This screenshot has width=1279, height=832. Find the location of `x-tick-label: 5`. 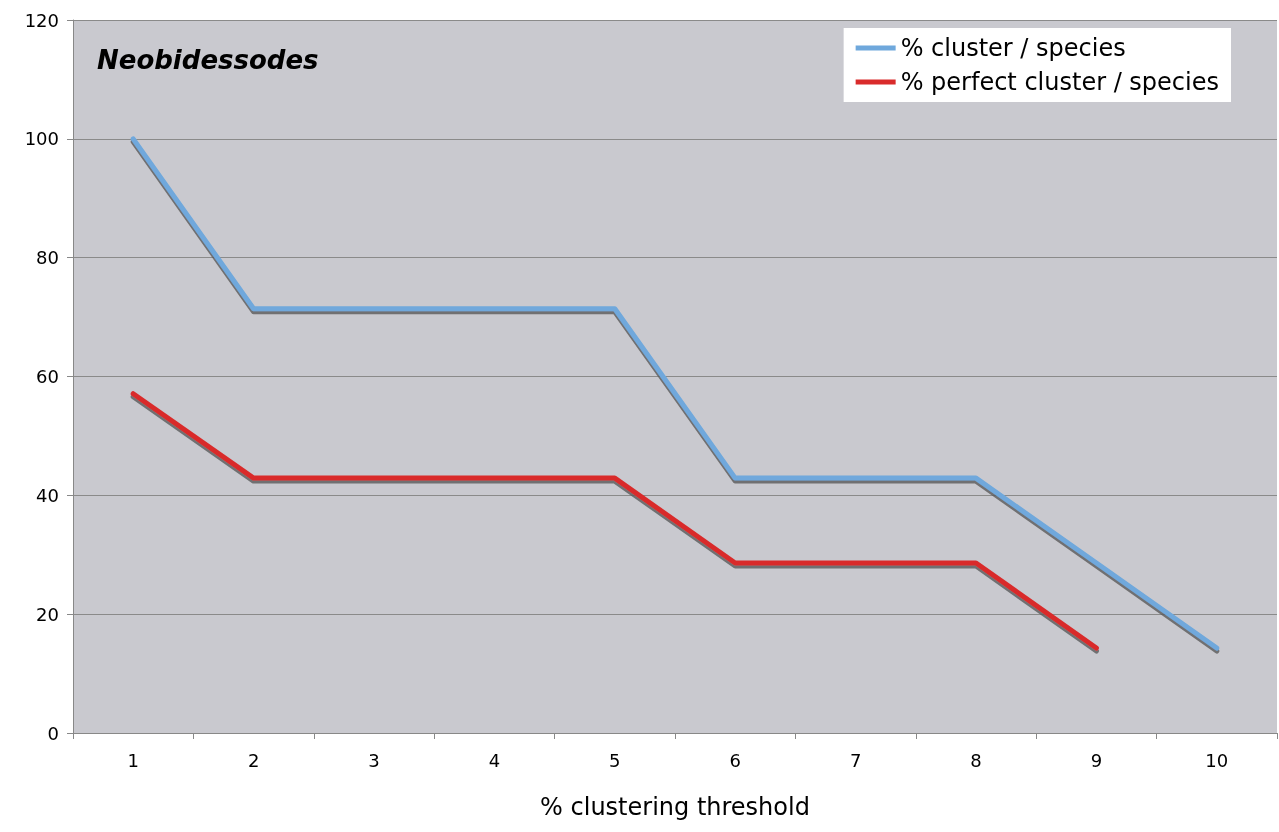

x-tick-label: 5 is located at coordinates (615, 760).